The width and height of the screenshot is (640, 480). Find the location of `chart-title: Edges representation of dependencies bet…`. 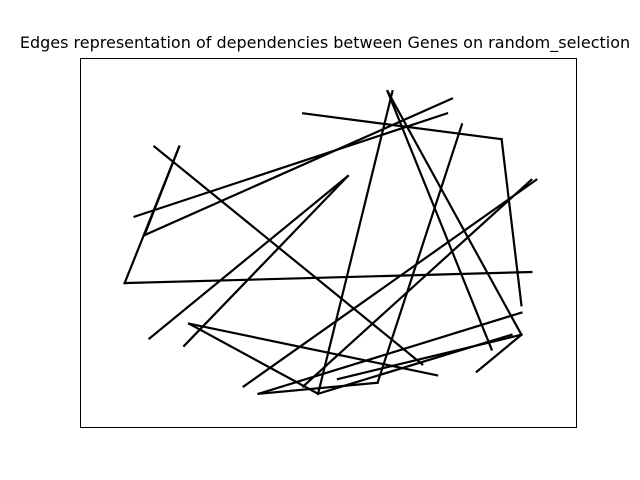

chart-title: Edges representation of dependencies bet… is located at coordinates (325, 42).